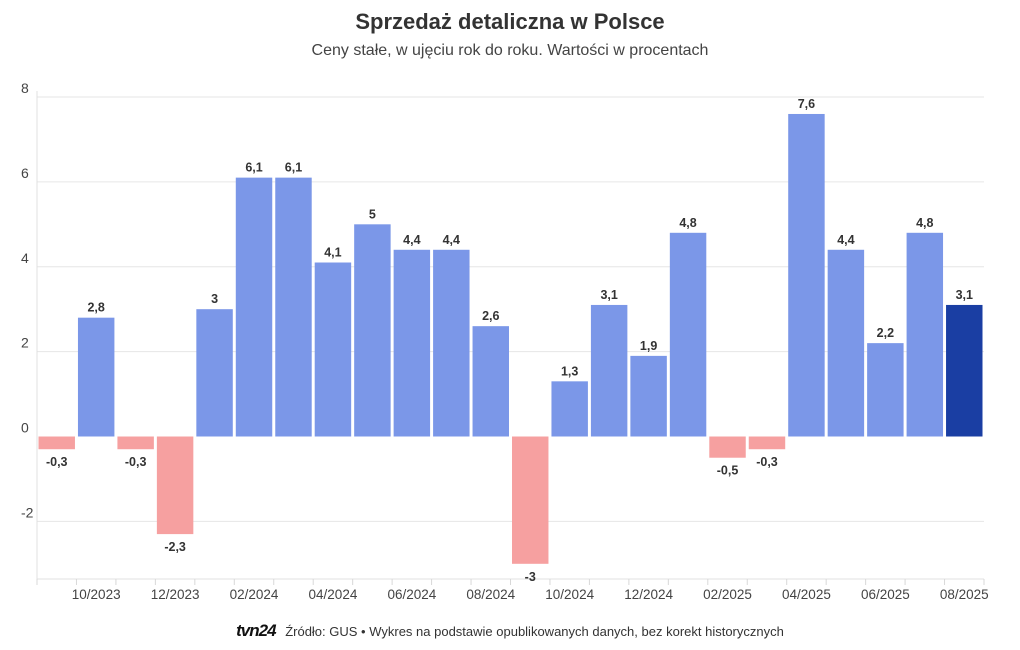 This screenshot has height=650, width=1020. I want to click on data-label: 2,2, so click(885, 333).